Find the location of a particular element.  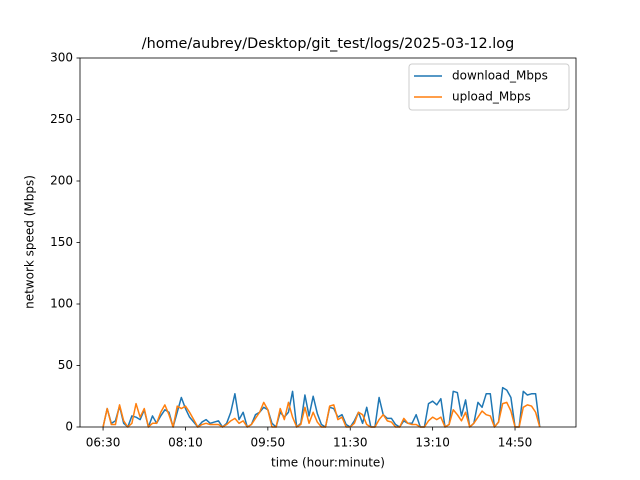

x-tick-label: 06:30 is located at coordinates (103, 443).